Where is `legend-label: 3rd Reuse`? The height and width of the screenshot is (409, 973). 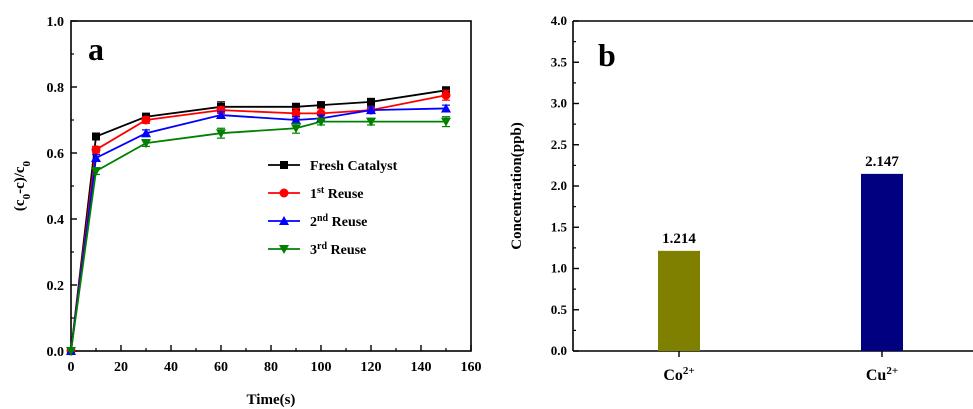
legend-label: 3rd Reuse is located at coordinates (338, 250).